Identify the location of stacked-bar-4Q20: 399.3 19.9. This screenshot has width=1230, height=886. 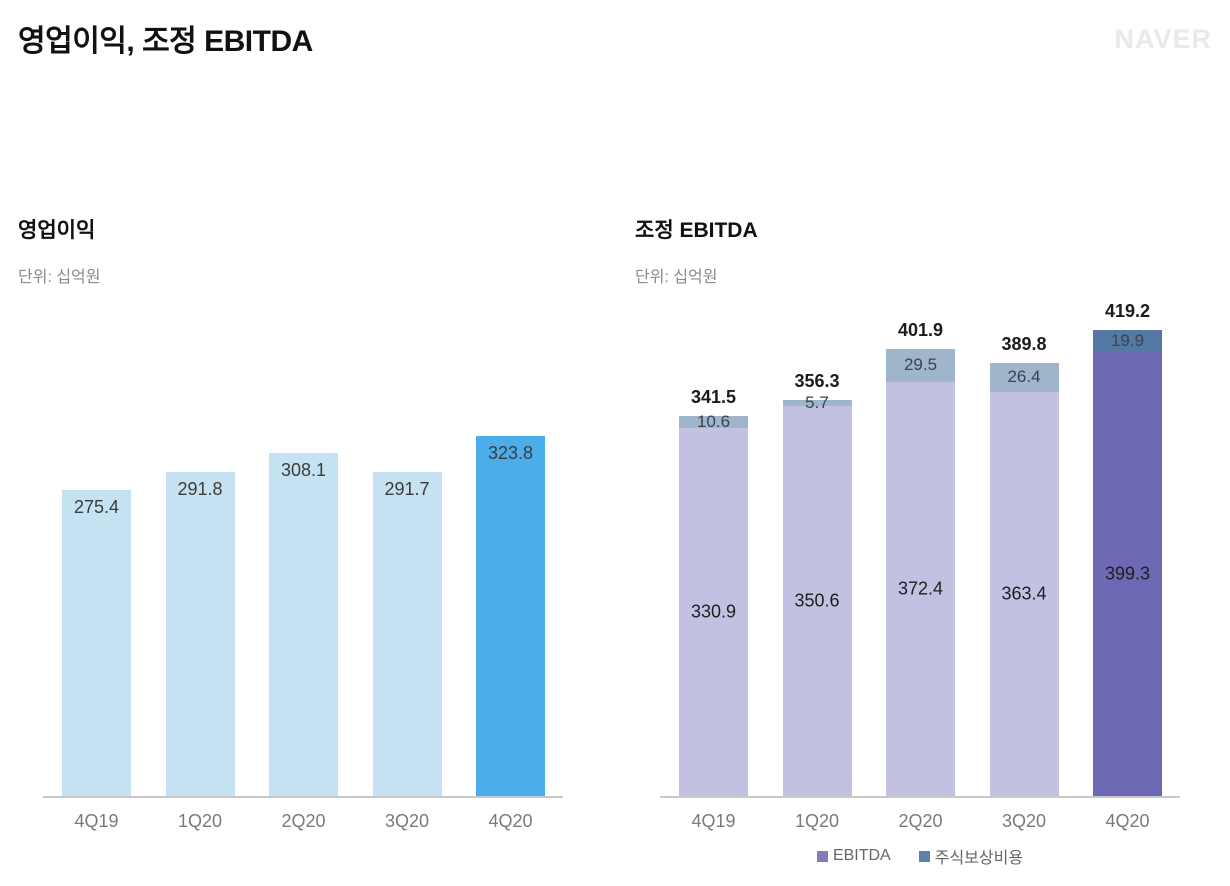
(1127, 563).